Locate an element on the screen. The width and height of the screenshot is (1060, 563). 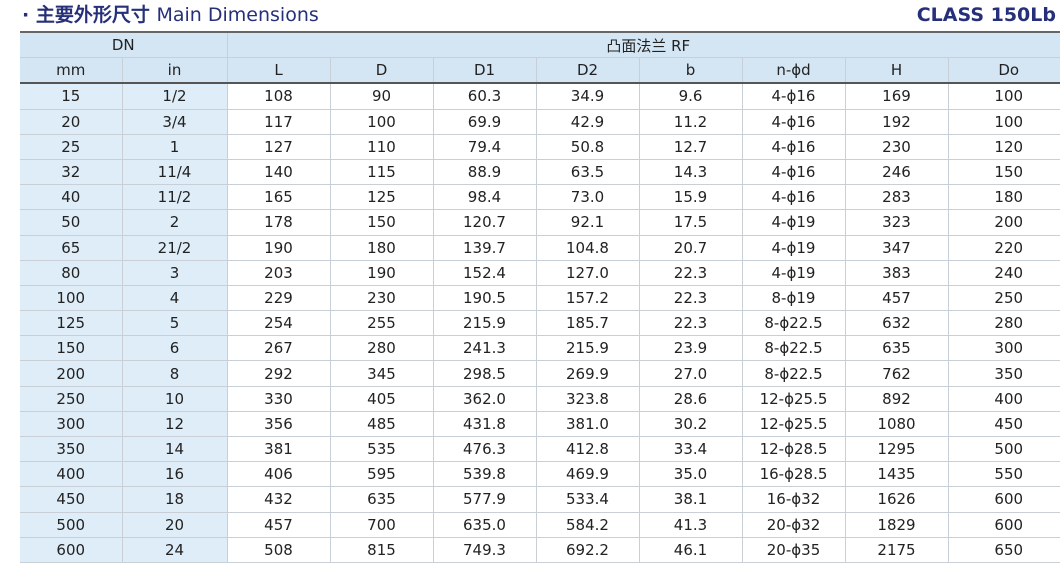
table-row: 300 12 356 485 431.8 381.0 30.2 12-ϕ25.5 1080 450 is located at coordinates (540, 424).